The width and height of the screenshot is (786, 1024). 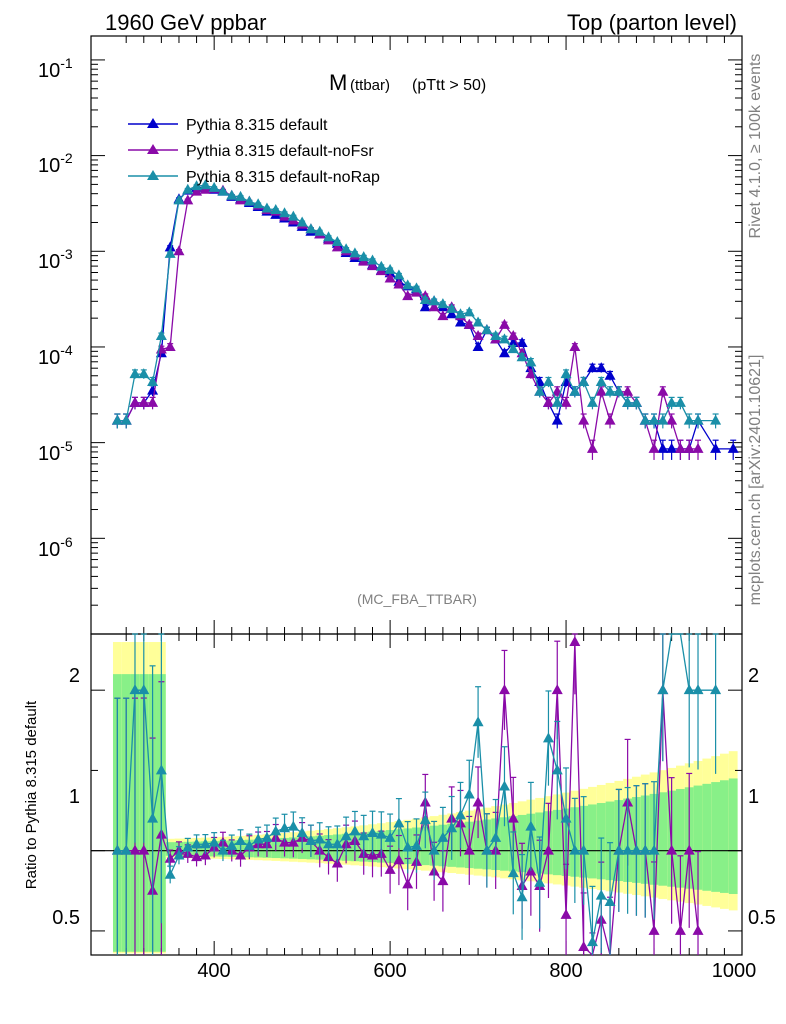 I want to click on x-tick-400: 400, so click(x=213, y=971).